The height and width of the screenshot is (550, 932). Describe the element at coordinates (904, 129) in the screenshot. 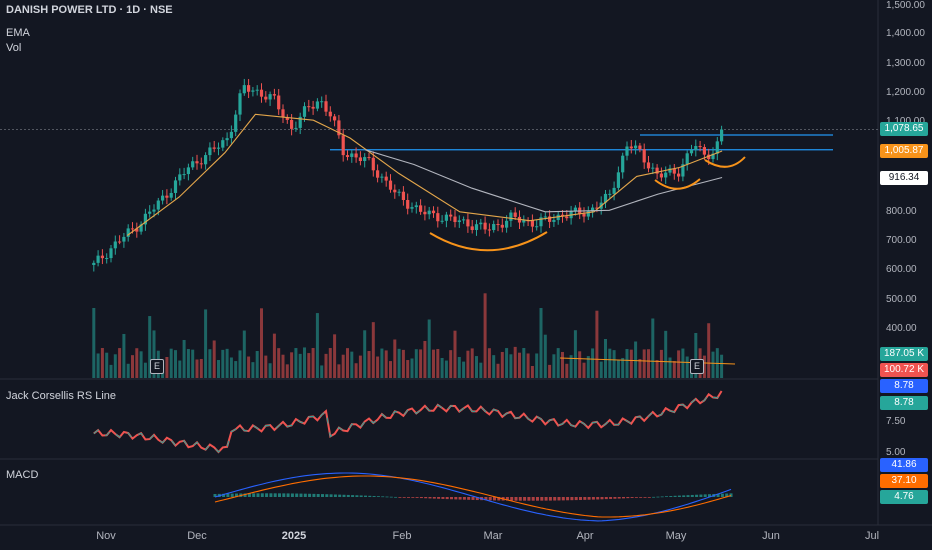

I see `last-price-badge: 1,078.65` at that location.